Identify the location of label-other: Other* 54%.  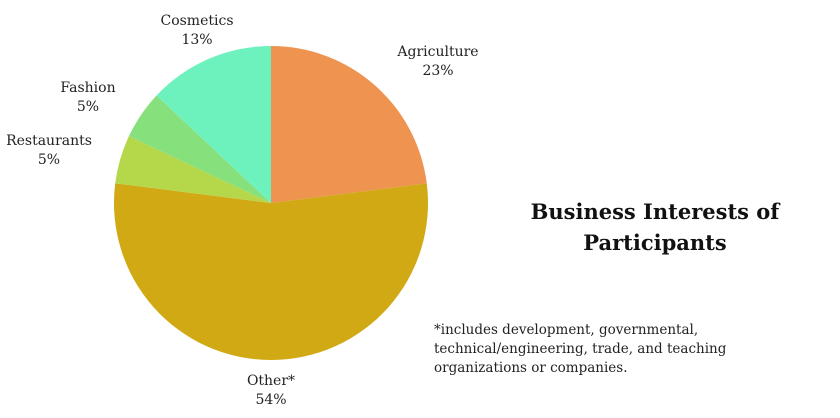
(271, 391).